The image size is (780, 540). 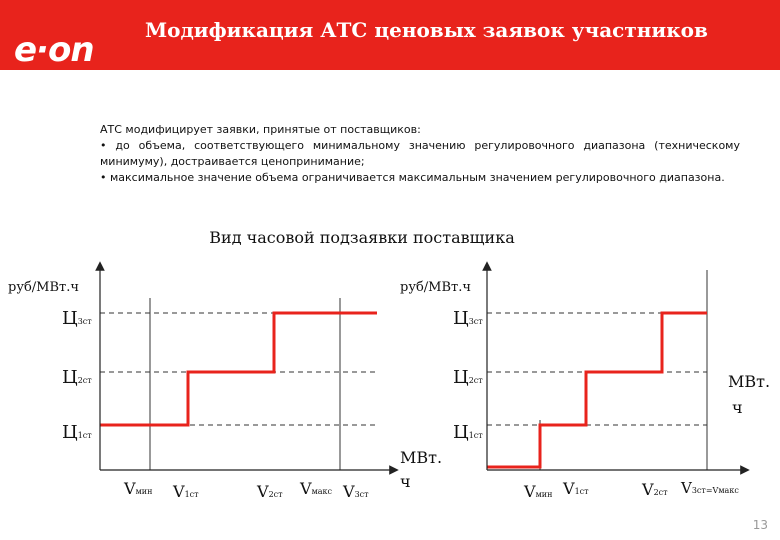 What do you see at coordinates (129, 488) in the screenshot?
I see `left-volume-vmin-base: V` at bounding box center [129, 488].